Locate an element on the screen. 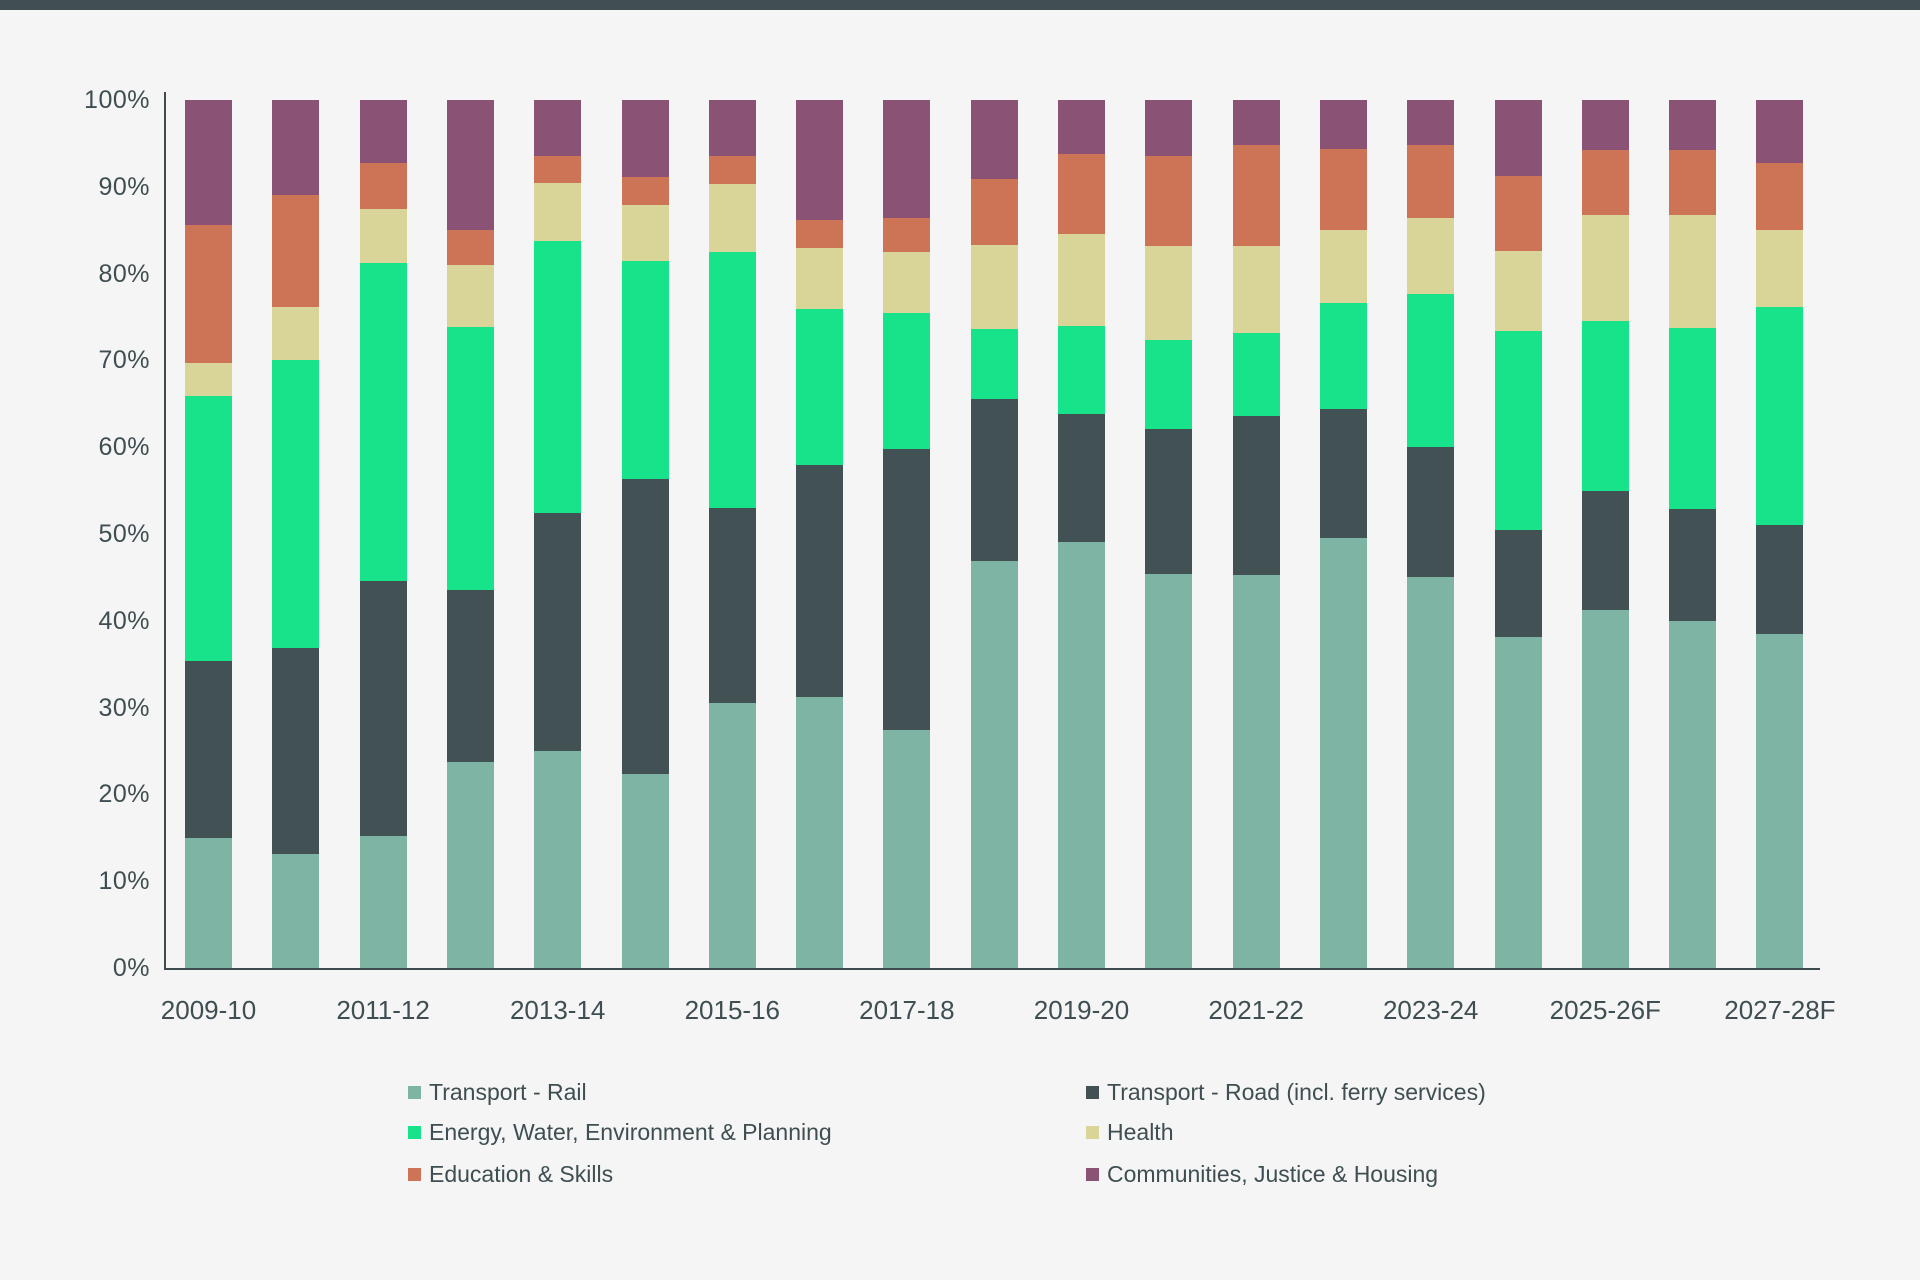  legend-item: Health is located at coordinates (1129, 1132).